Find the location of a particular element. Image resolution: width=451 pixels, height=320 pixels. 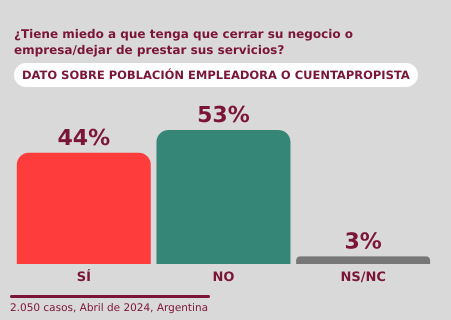

data-label: 53% is located at coordinates (223, 115).